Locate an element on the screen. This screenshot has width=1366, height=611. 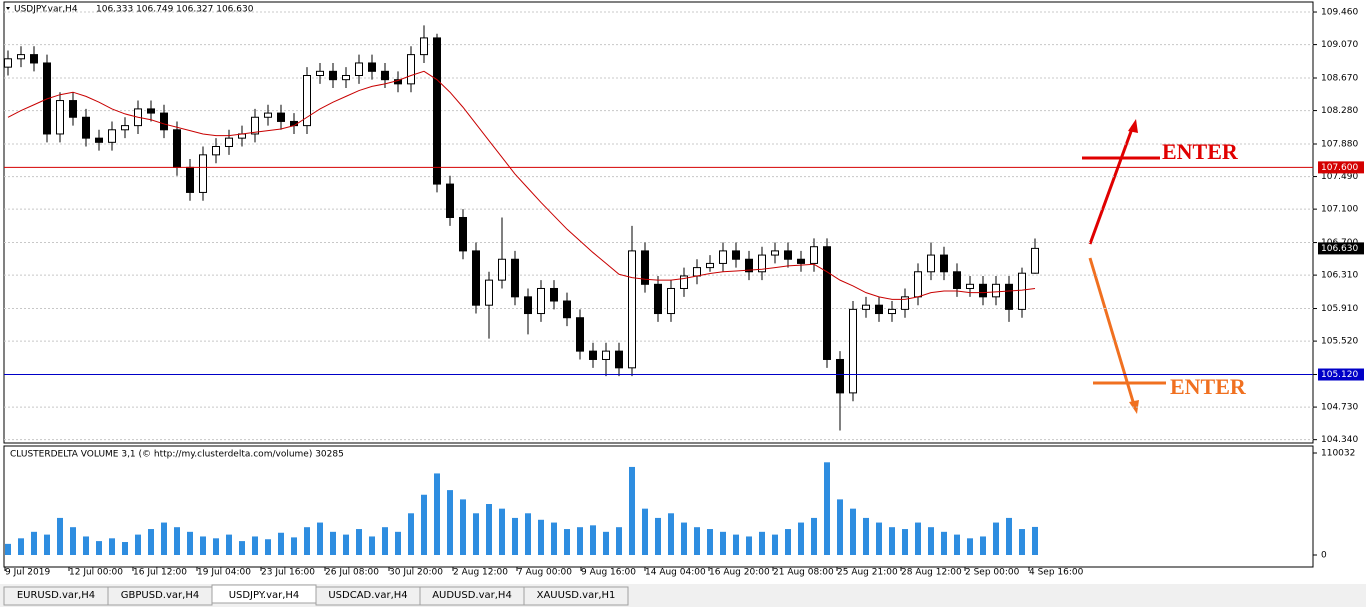
y-tick-label: 104.730 is located at coordinates (1339, 408).